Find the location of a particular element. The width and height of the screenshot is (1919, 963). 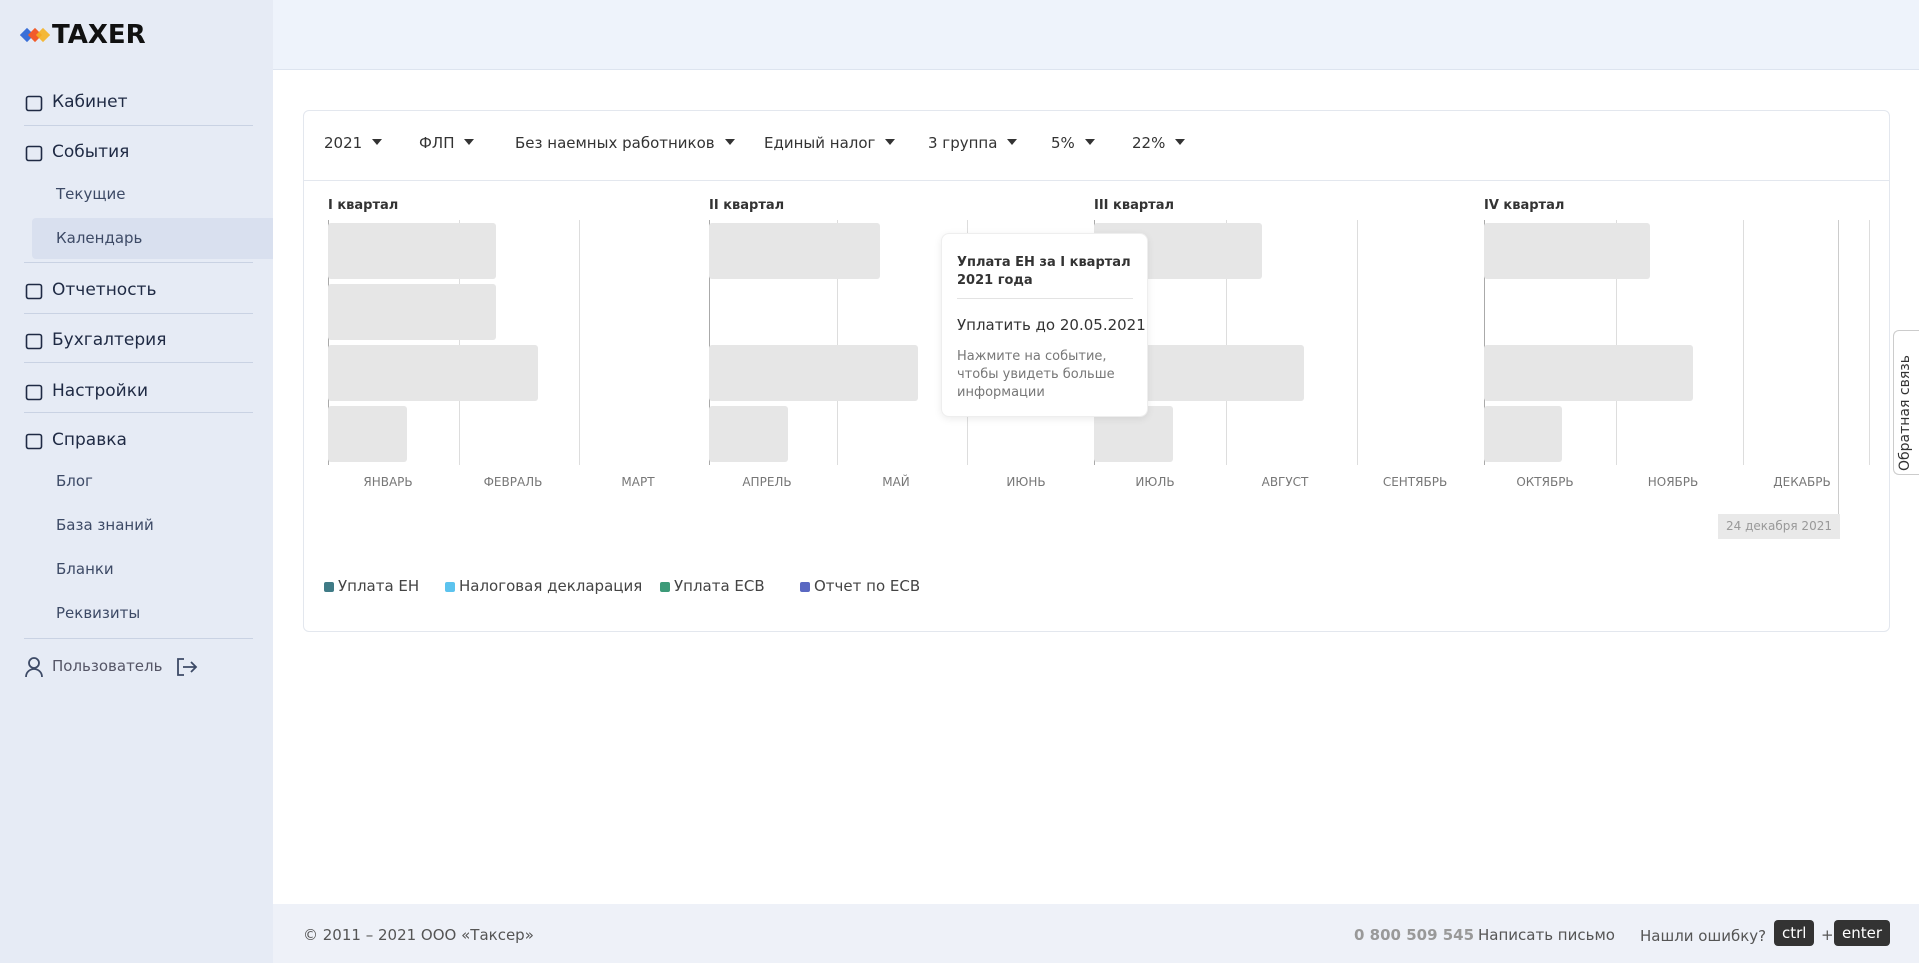

month-label: ИЮНЬ is located at coordinates (1026, 482).